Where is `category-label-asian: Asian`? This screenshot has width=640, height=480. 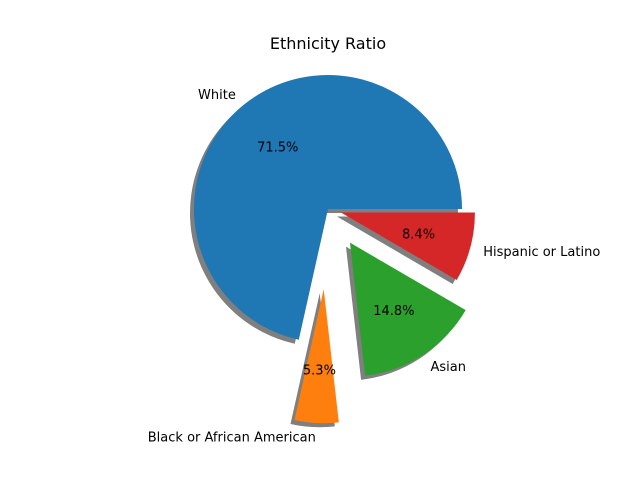 category-label-asian: Asian is located at coordinates (448, 367).